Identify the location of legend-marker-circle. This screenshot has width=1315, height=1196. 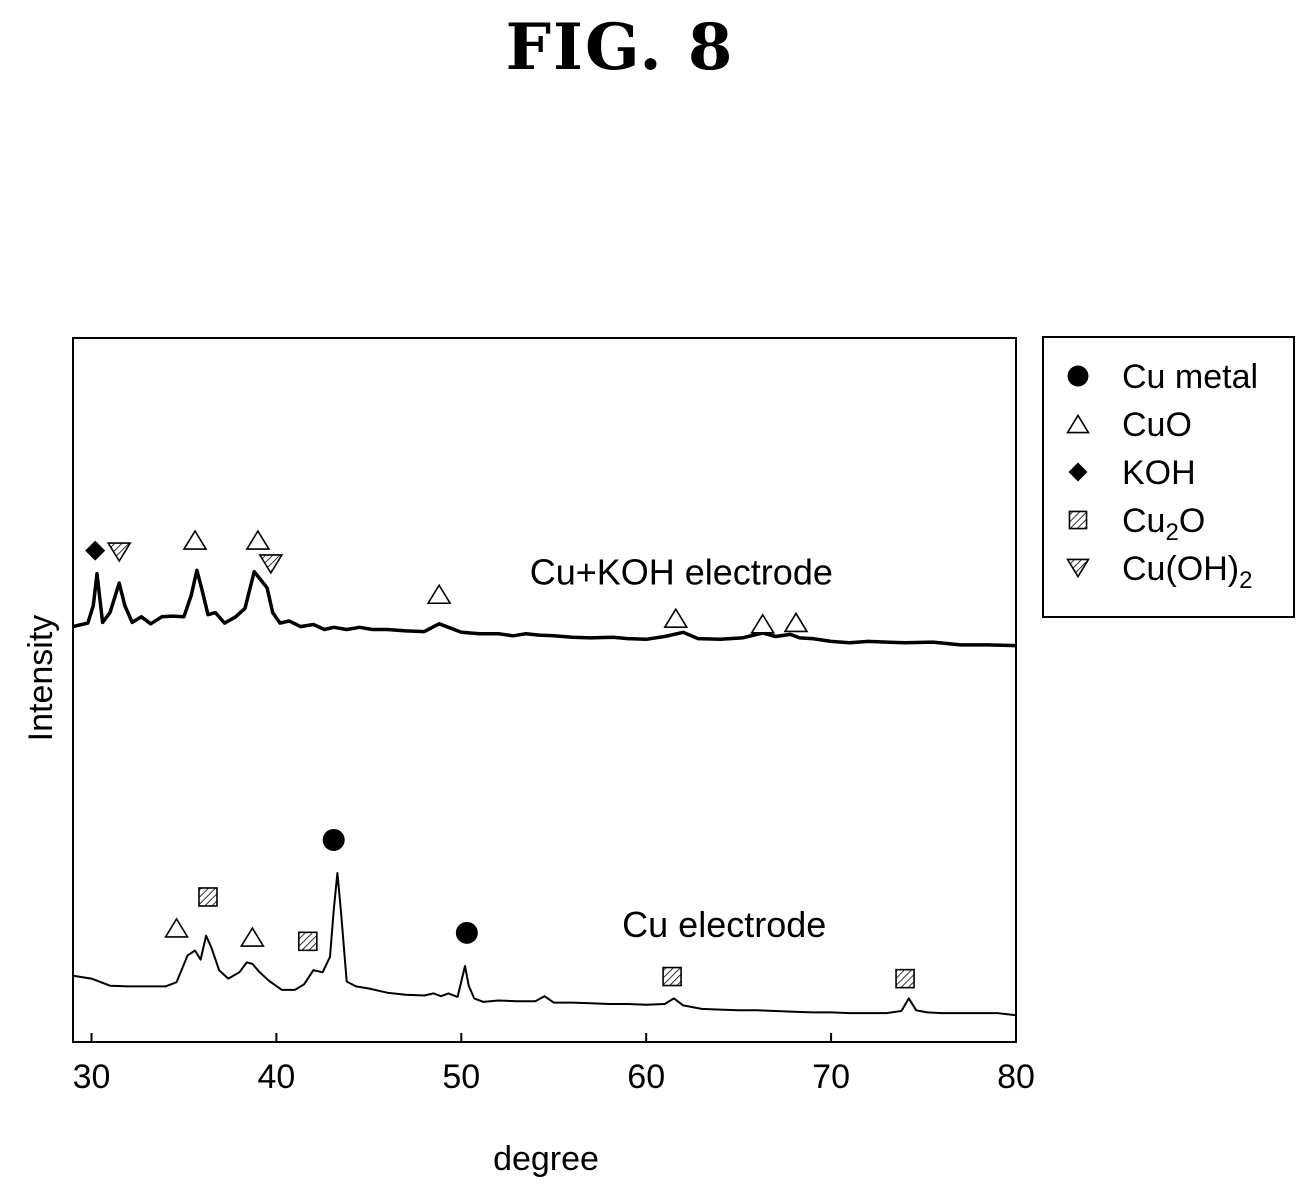
(1078, 376).